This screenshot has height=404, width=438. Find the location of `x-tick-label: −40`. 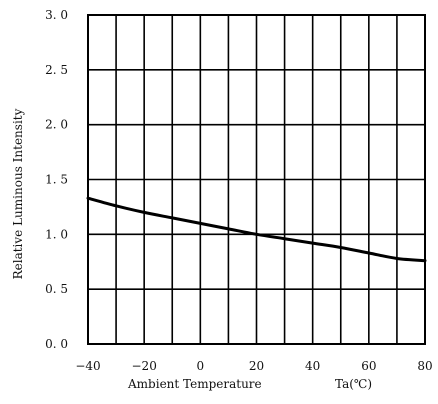

x-tick-label: −40 is located at coordinates (87, 366).